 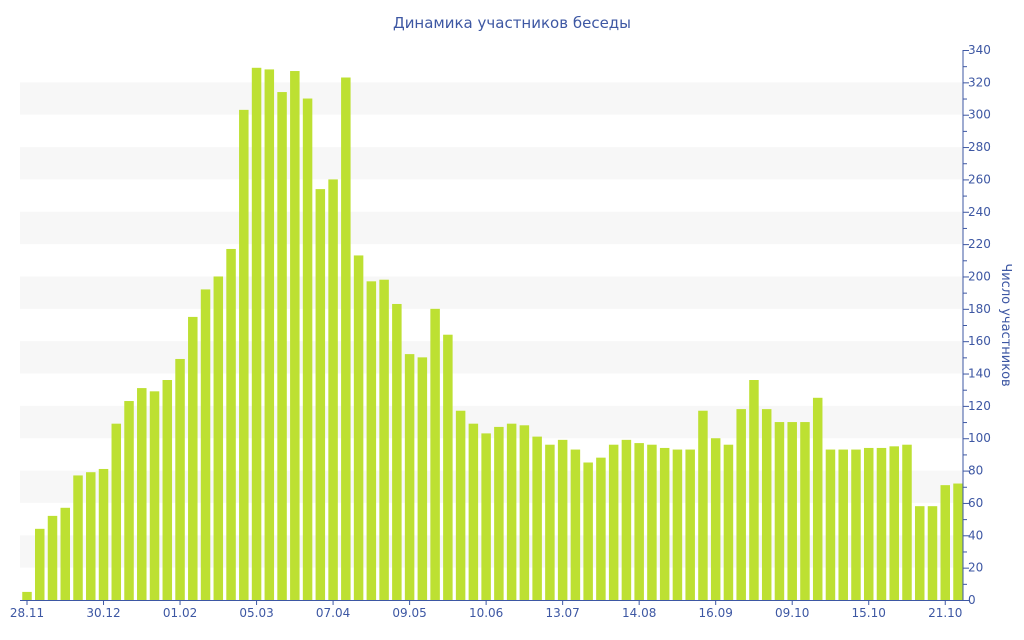 What do you see at coordinates (486, 613) in the screenshot?
I see `x-tick-label: 10.06` at bounding box center [486, 613].